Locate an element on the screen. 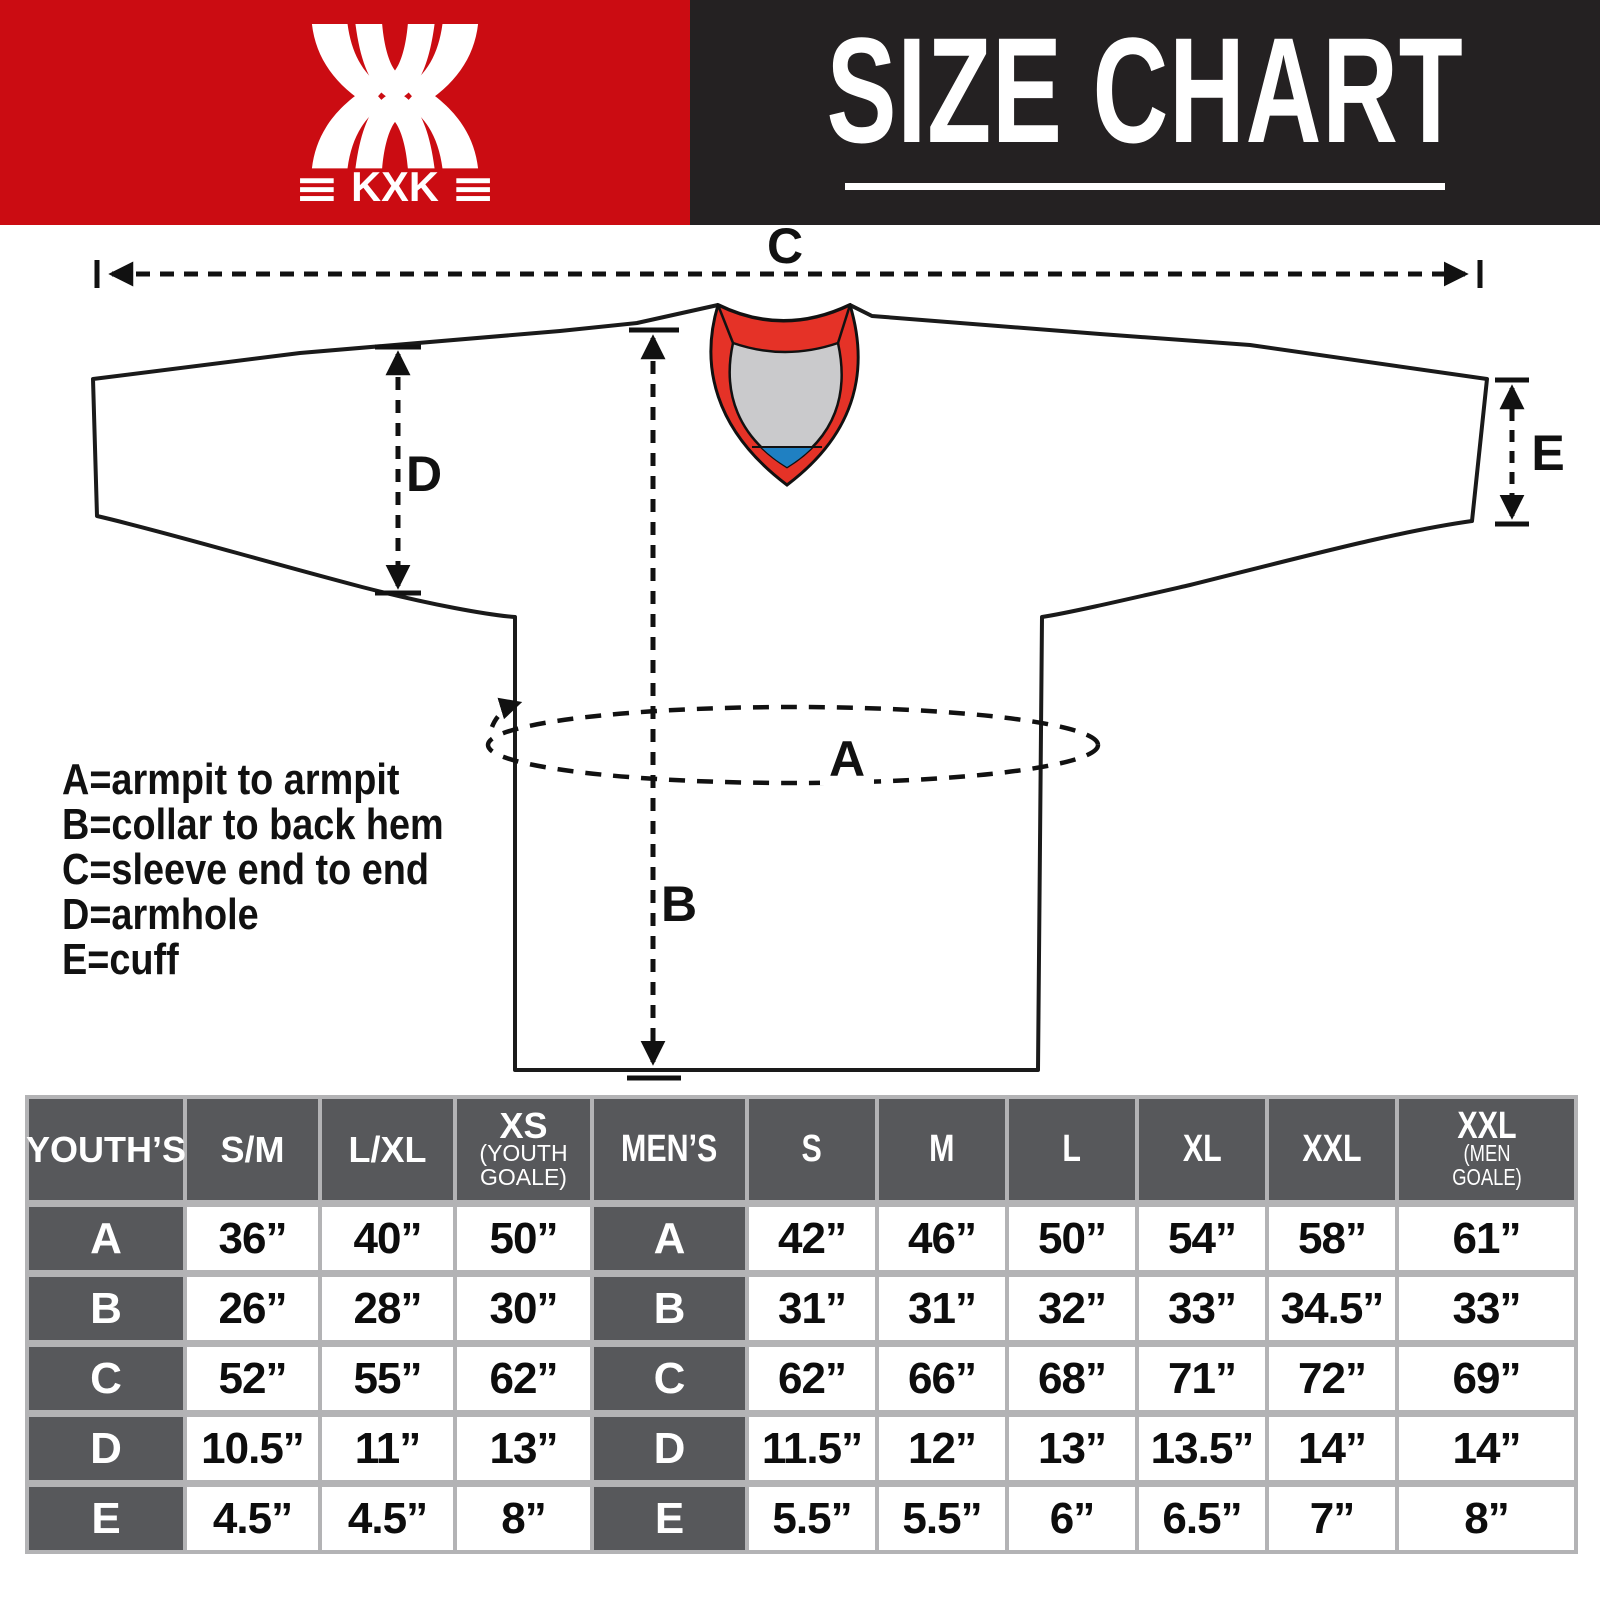  table-cell: 61” is located at coordinates (1486, 1238).